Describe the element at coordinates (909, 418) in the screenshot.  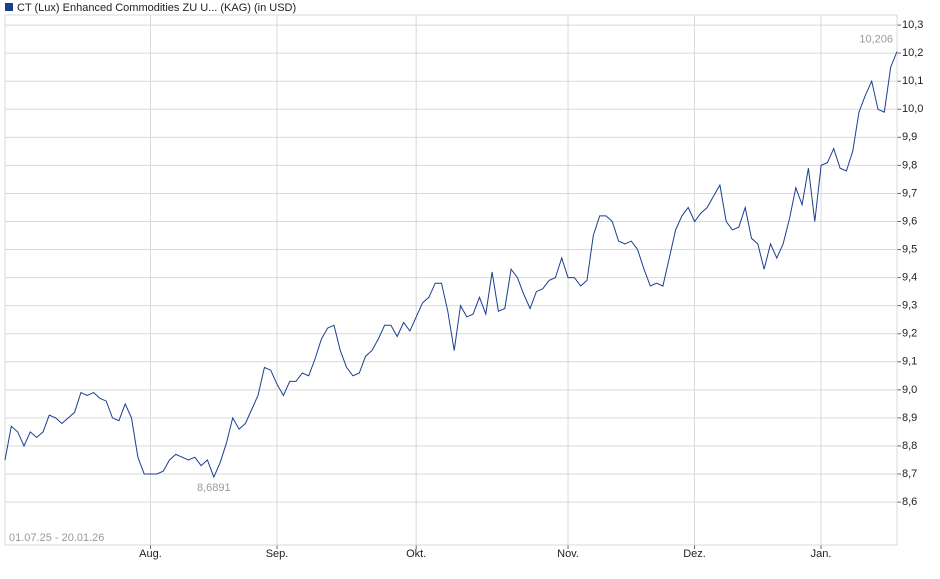
I see `y-tick-label: 8,9` at that location.